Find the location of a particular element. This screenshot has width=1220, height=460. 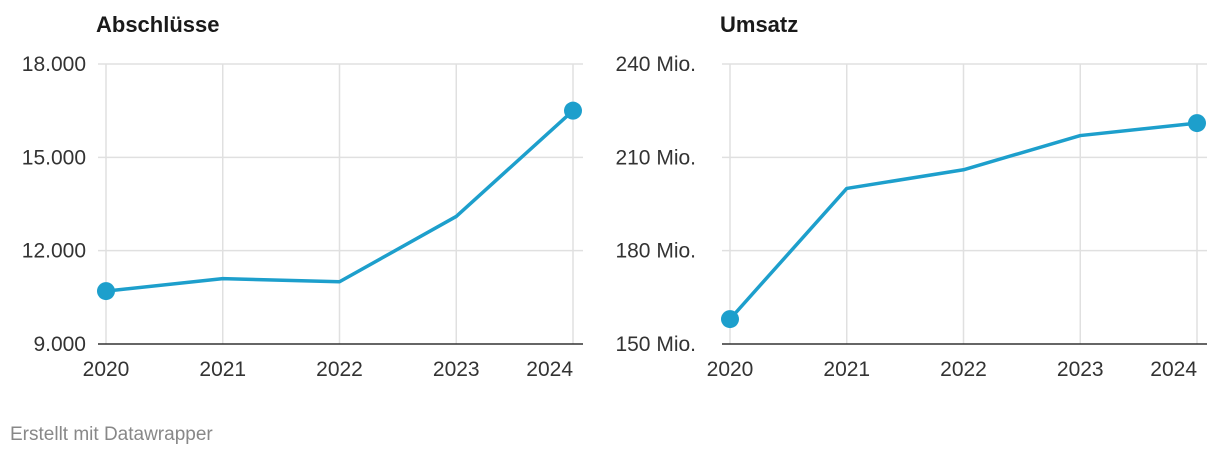

y-tick-label: 150 Mio. is located at coordinates (655, 344).